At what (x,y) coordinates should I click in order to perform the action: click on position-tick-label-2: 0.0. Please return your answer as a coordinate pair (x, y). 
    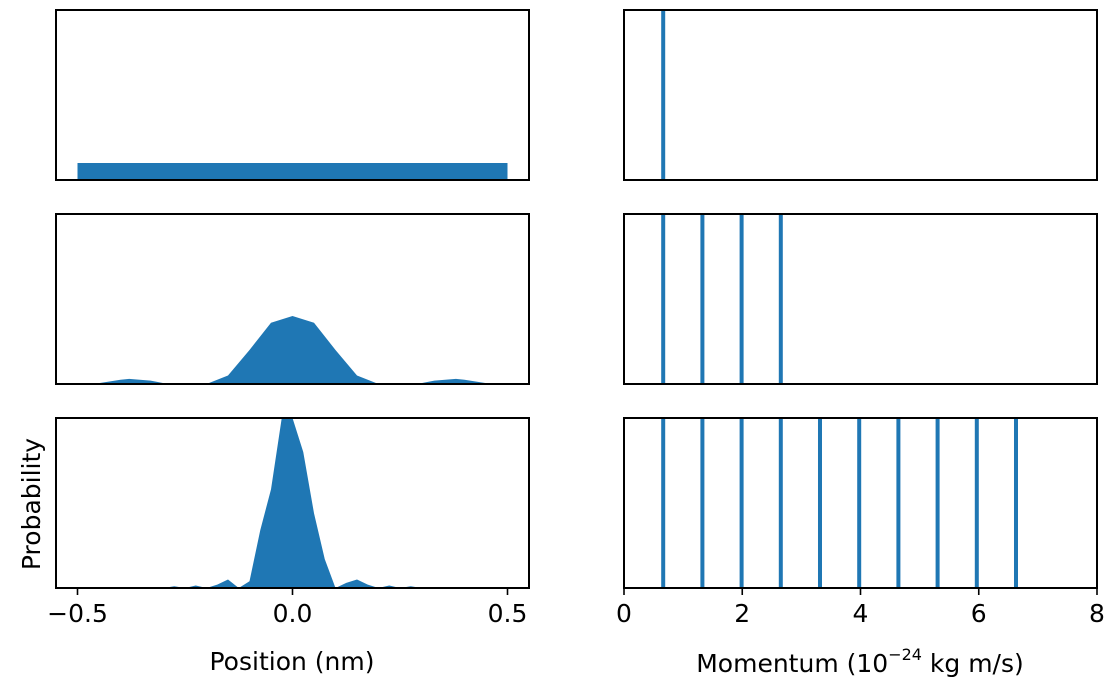
    Looking at the image, I should click on (293, 613).